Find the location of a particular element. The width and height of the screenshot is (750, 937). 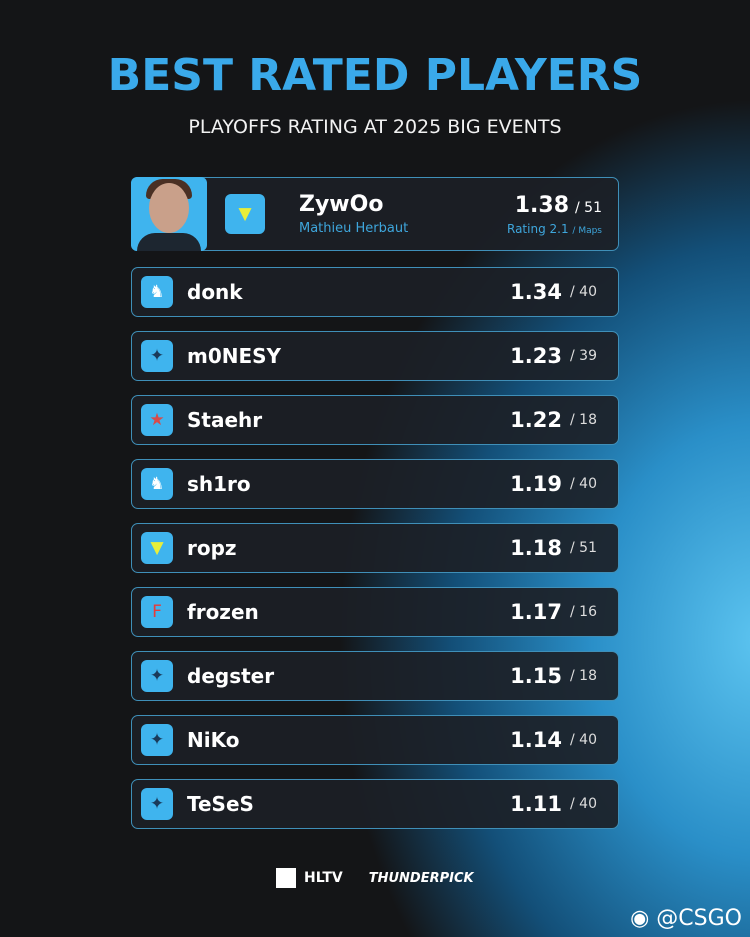

player-row: ✦ degster 1.15 / 18 is located at coordinates (375, 676).